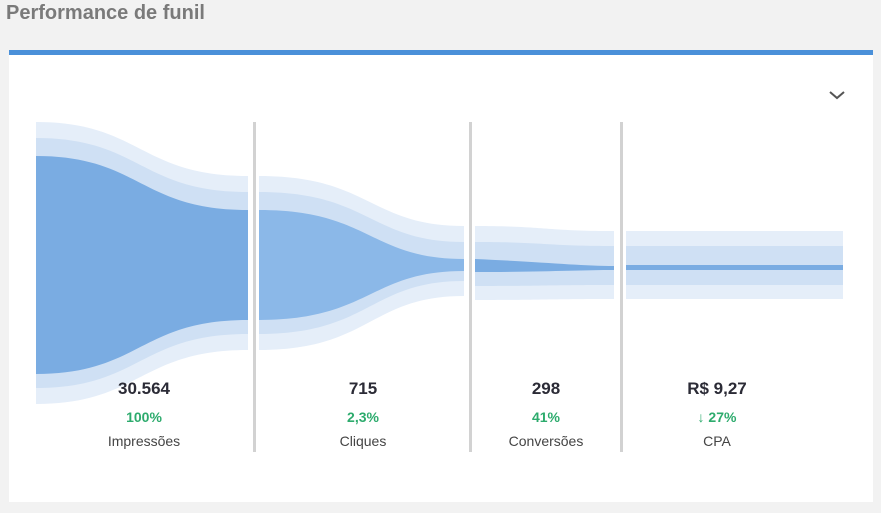  What do you see at coordinates (363, 388) in the screenshot?
I see `stage-value: 715` at bounding box center [363, 388].